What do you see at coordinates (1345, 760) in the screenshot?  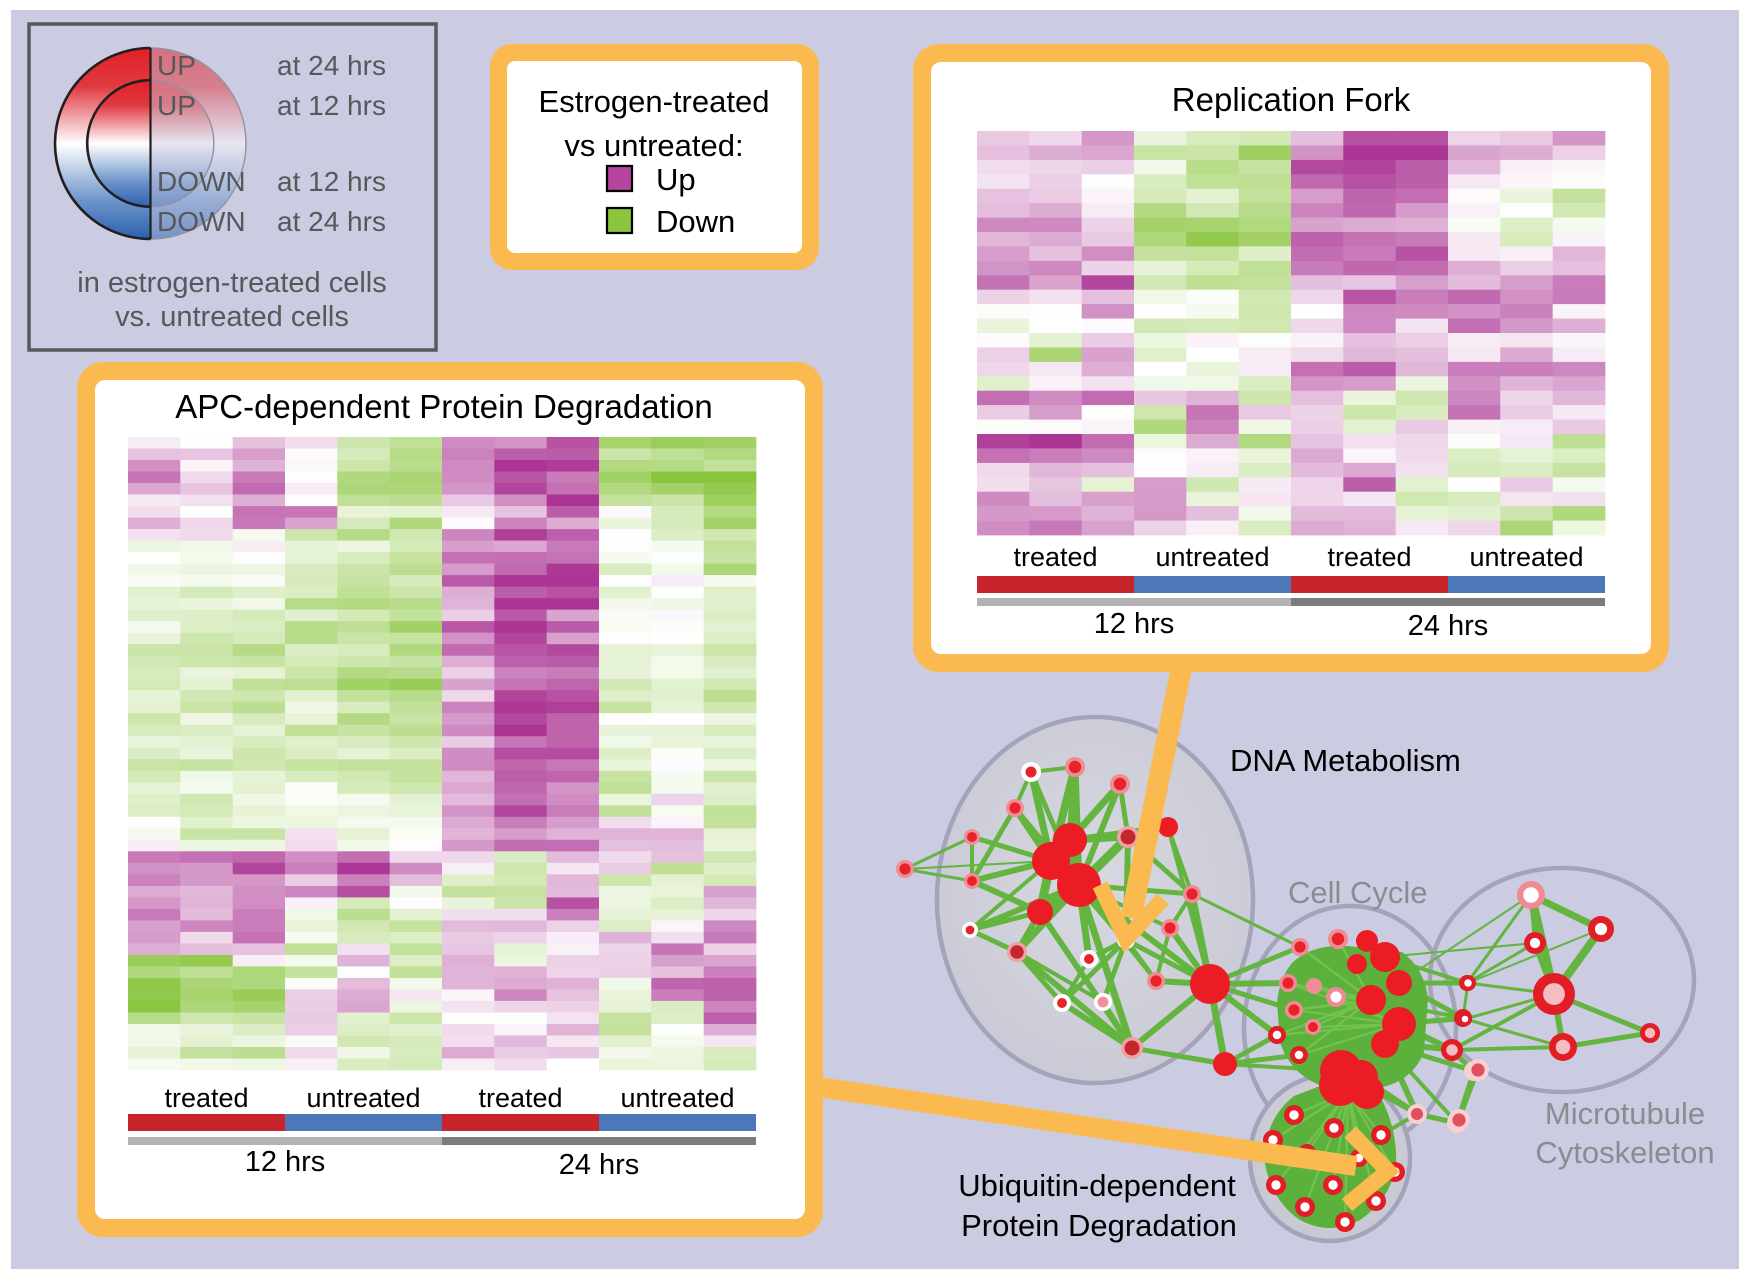 I see `svg-text: DNA Metabolism` at bounding box center [1345, 760].